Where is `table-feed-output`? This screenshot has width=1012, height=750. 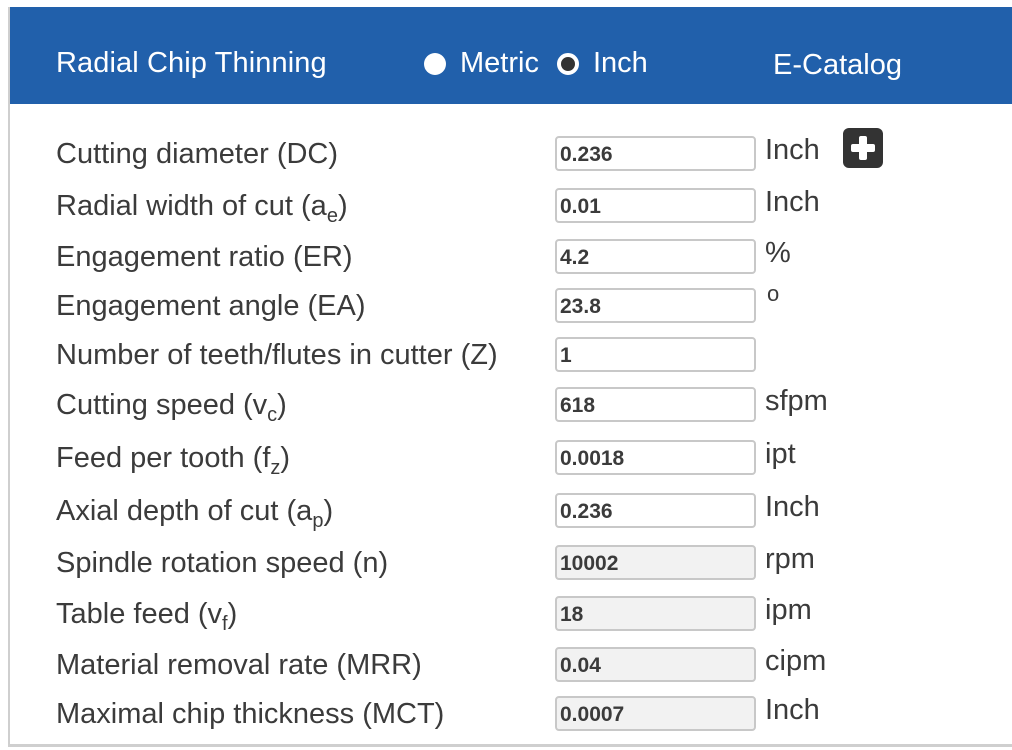
table-feed-output is located at coordinates (655, 613).